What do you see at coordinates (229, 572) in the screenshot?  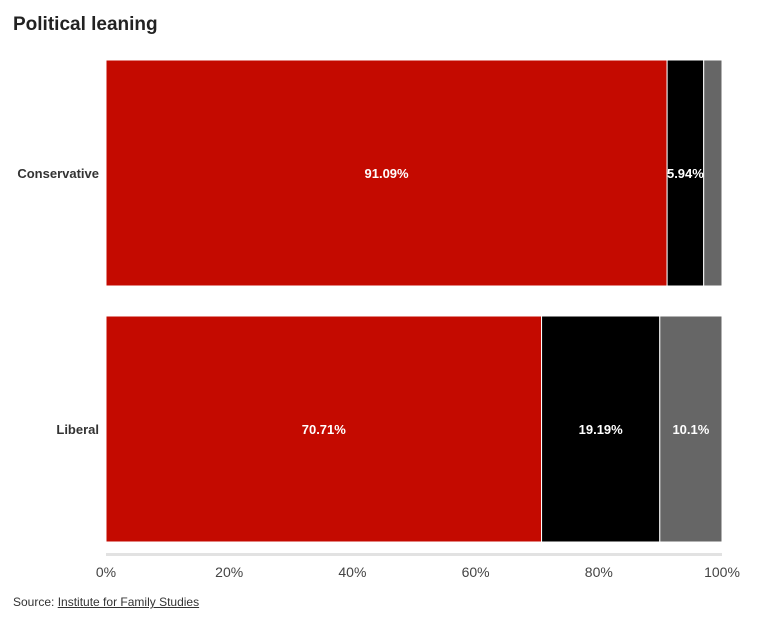 I see `x-tick-label-20: 20%` at bounding box center [229, 572].